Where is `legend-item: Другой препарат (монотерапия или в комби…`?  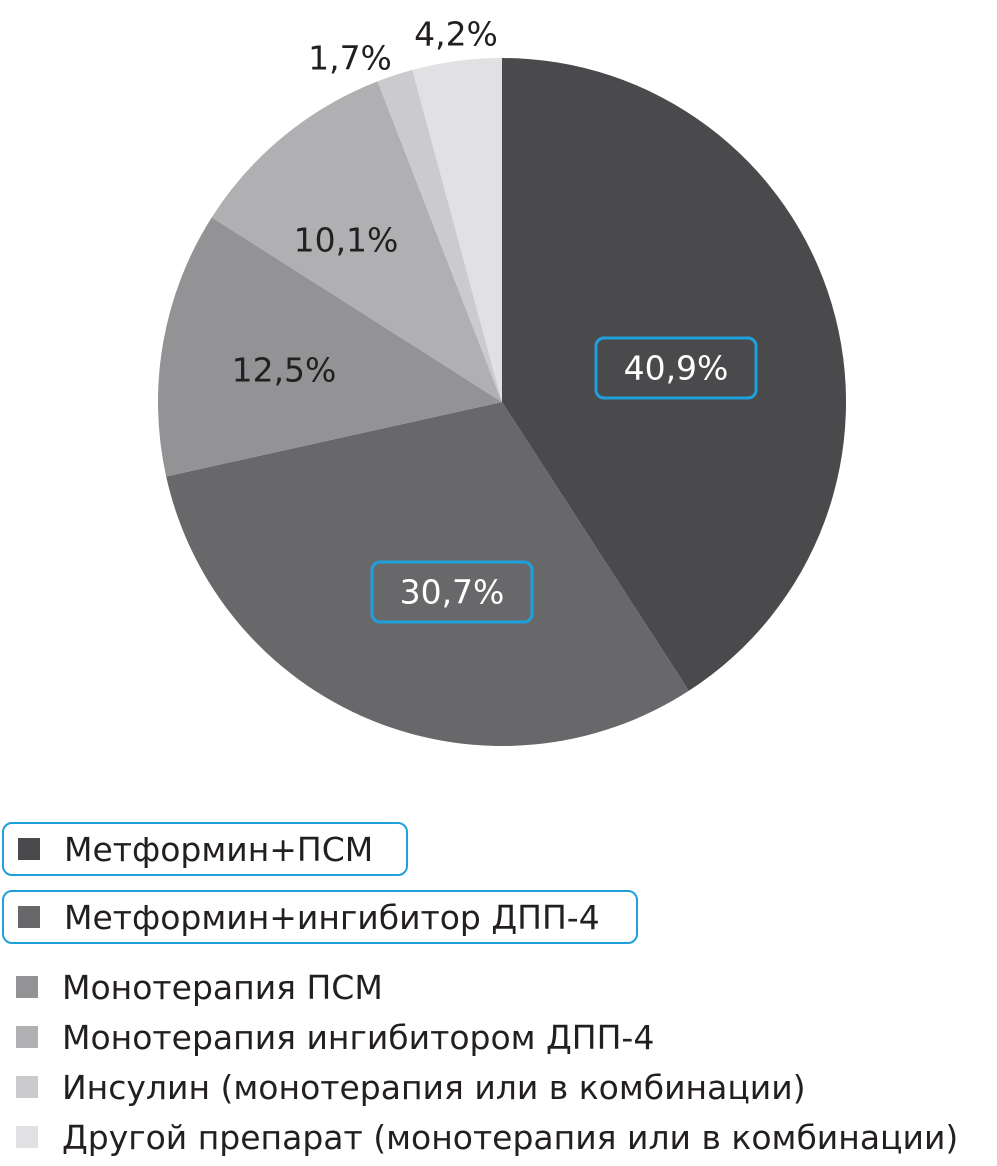
legend-item: Другой препарат (монотерапия или в комби… is located at coordinates (487, 1137).